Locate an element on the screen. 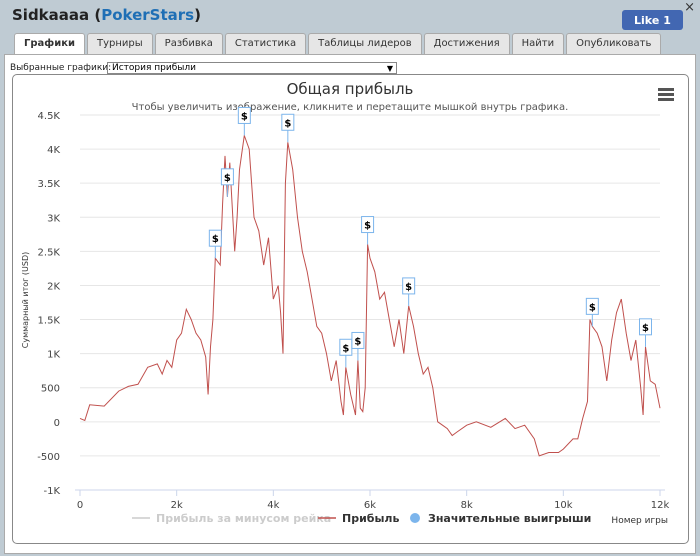  site-name: PokerStars is located at coordinates (148, 15).